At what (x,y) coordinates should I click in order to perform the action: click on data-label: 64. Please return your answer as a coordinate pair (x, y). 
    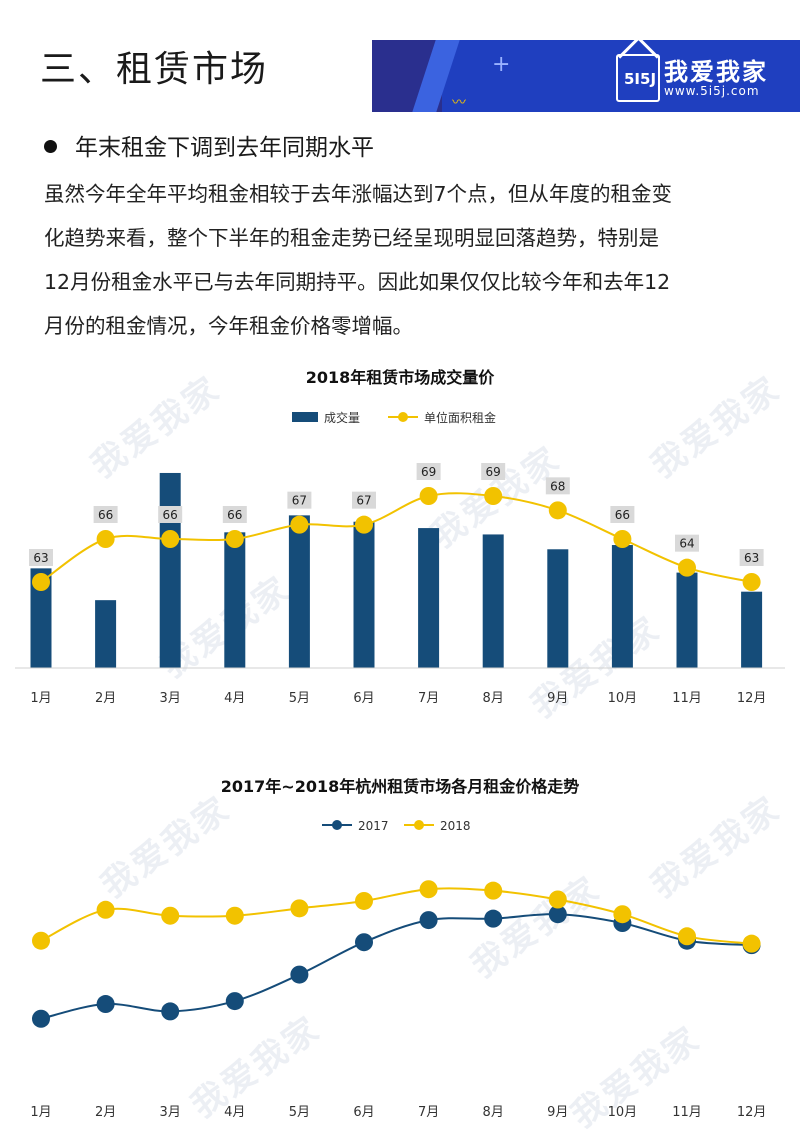
    Looking at the image, I should click on (686, 544).